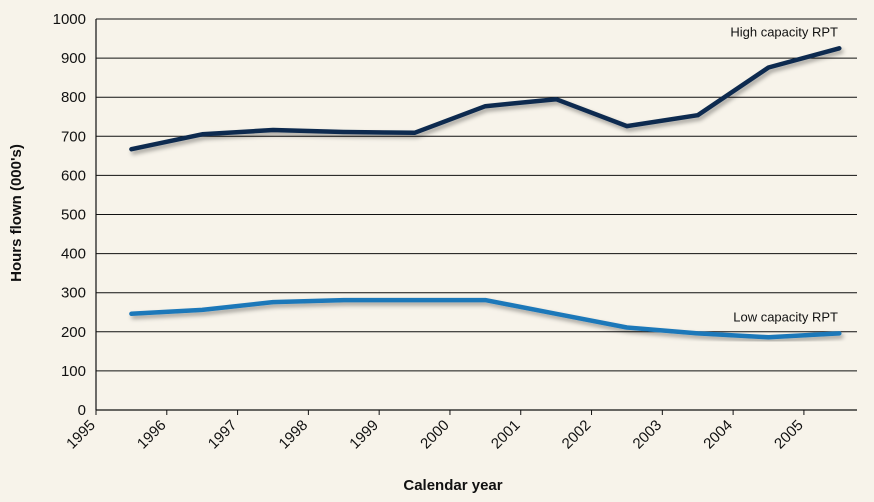  What do you see at coordinates (364, 435) in the screenshot?
I see `x-tick-label: 1999` at bounding box center [364, 435].